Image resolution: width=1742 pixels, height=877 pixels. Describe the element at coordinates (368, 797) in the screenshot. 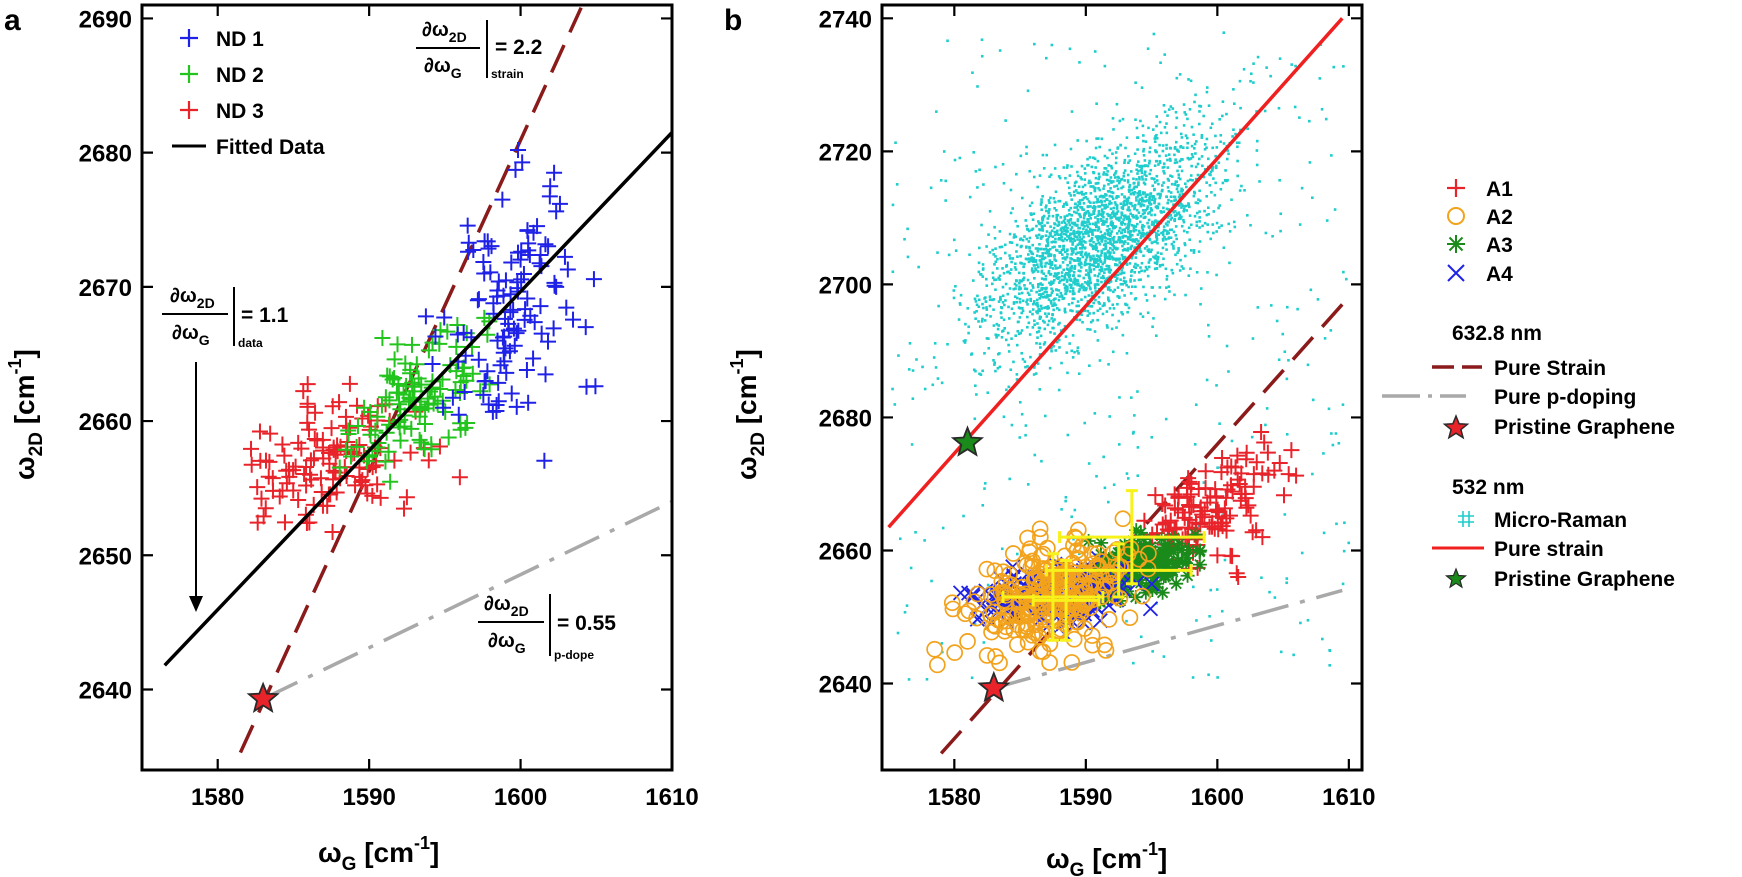

I see `panel-a-x-tick-label: 1590` at that location.